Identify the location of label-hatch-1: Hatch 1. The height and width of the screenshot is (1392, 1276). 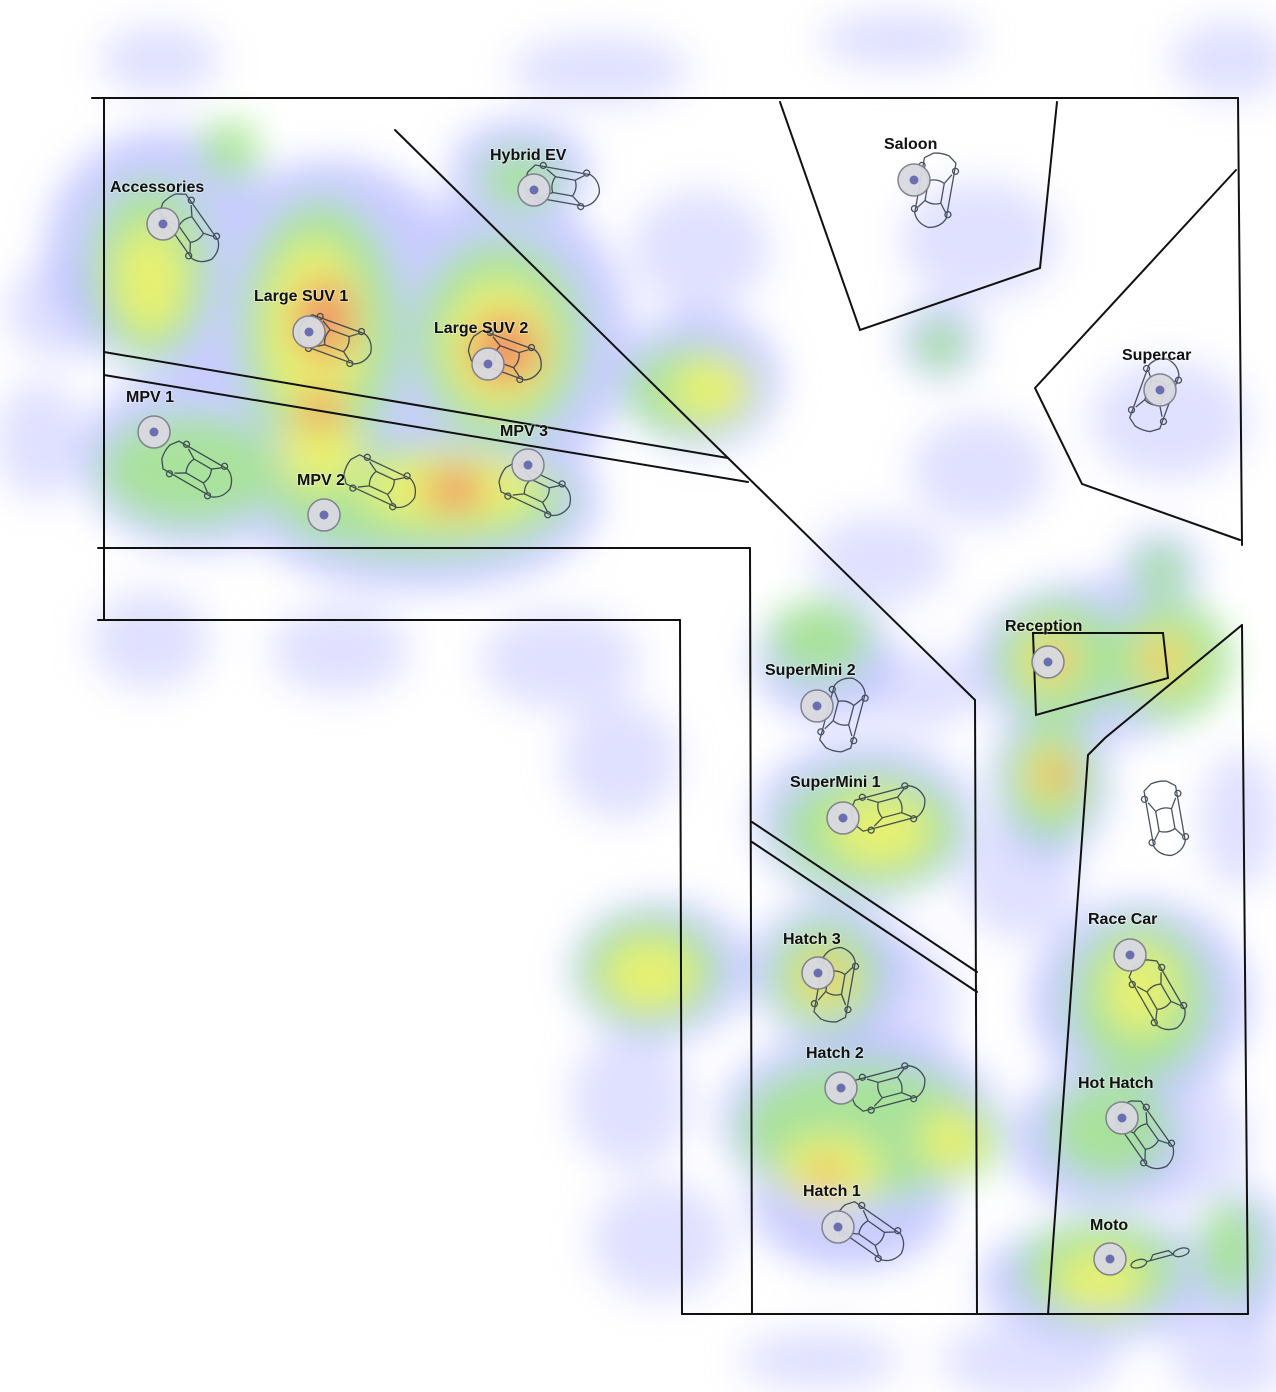
(832, 1191).